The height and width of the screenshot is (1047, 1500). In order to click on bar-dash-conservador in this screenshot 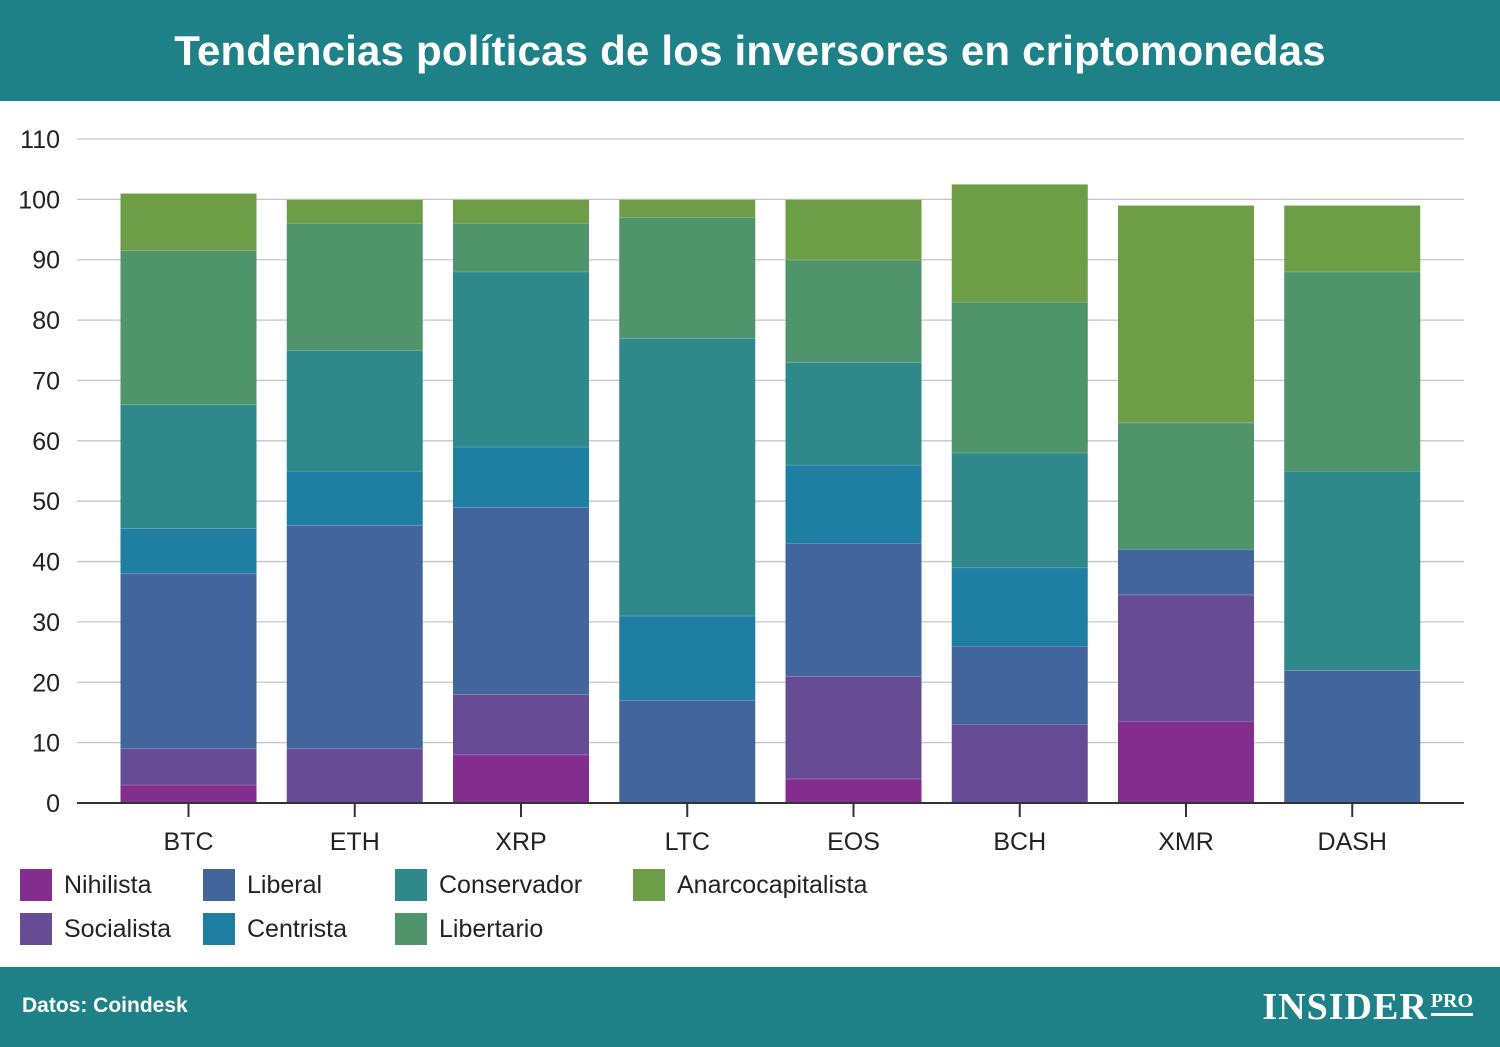, I will do `click(1352, 571)`.